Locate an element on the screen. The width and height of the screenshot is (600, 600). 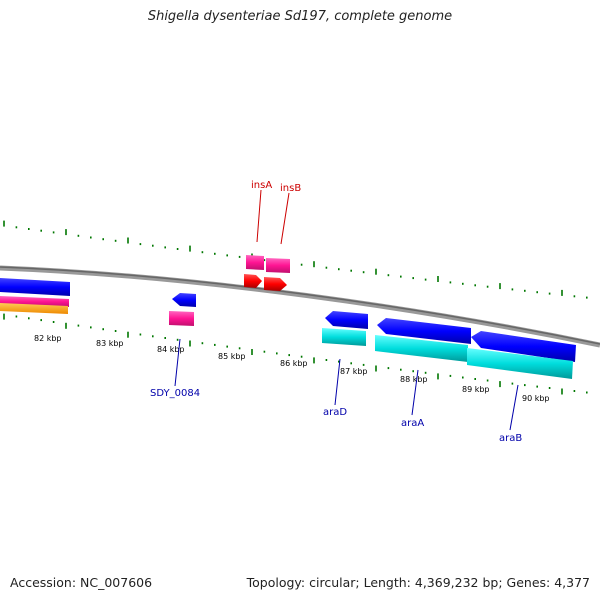
scale-label-88: 88 kbp is located at coordinates (414, 379).